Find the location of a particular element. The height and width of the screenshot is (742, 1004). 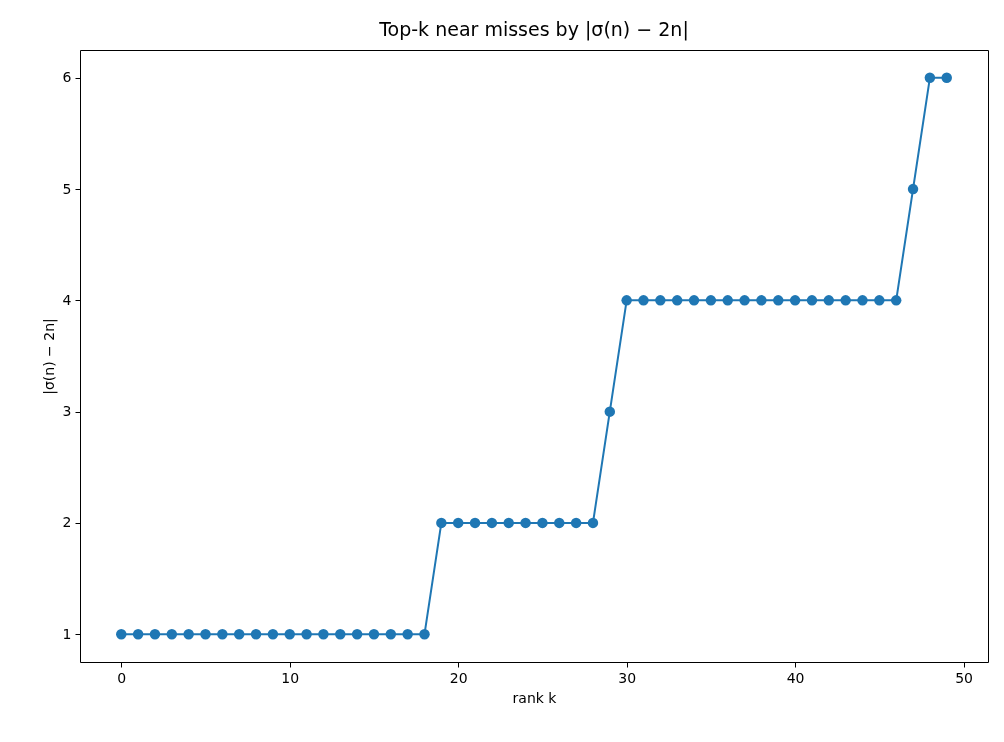

x-tick-label: 40 is located at coordinates (795, 677).